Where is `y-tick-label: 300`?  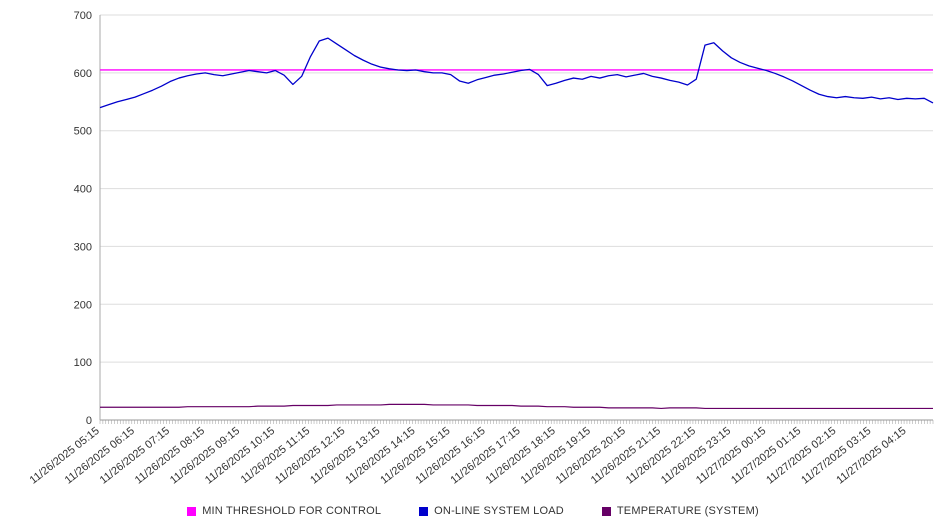 y-tick-label: 300 is located at coordinates (83, 247).